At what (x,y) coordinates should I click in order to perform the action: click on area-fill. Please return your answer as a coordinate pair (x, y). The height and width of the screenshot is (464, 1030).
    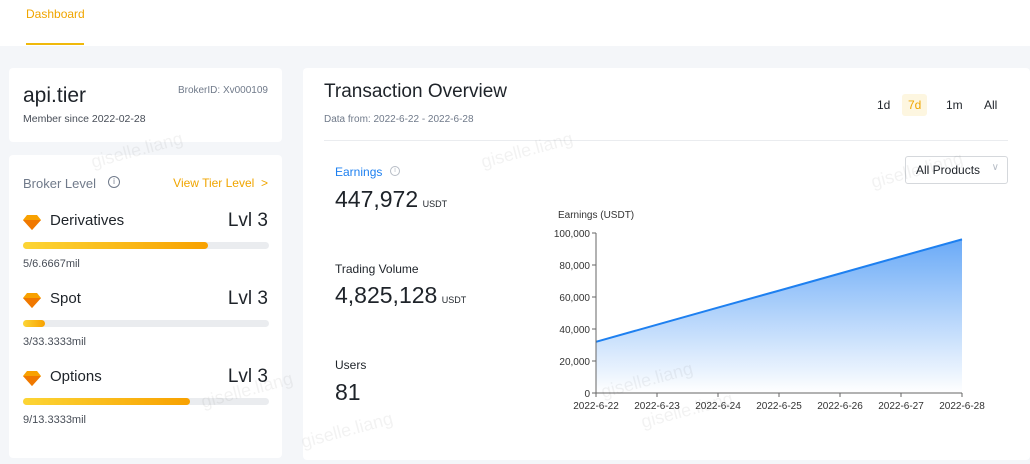
    Looking at the image, I should click on (779, 316).